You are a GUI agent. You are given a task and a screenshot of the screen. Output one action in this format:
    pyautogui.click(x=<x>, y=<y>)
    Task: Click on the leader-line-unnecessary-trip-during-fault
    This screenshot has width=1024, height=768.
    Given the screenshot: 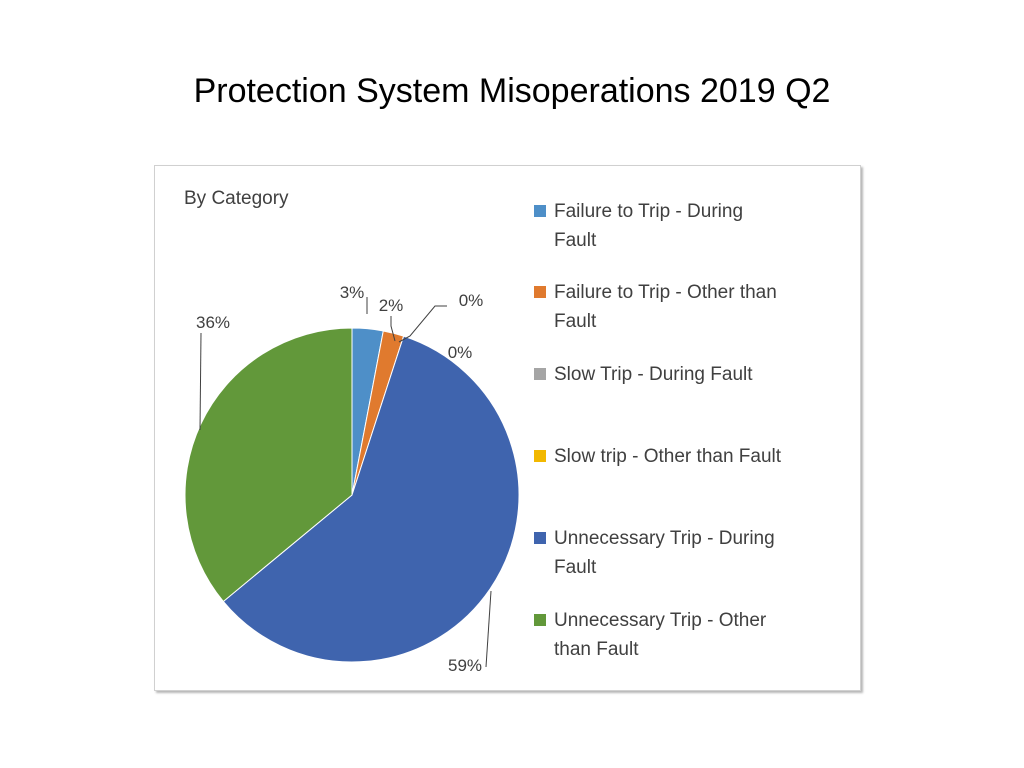 What is the action you would take?
    pyautogui.click(x=488, y=629)
    